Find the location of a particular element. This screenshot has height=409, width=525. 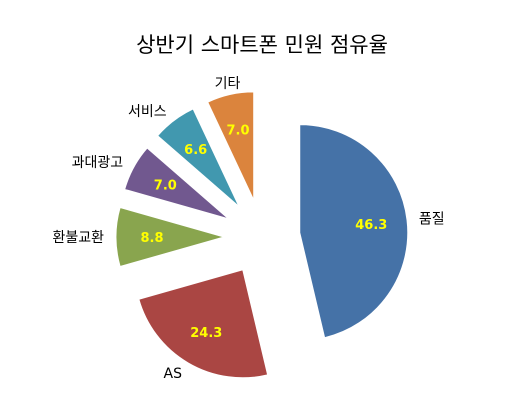

pie-category-label-5: 서비스 is located at coordinates (147, 112).